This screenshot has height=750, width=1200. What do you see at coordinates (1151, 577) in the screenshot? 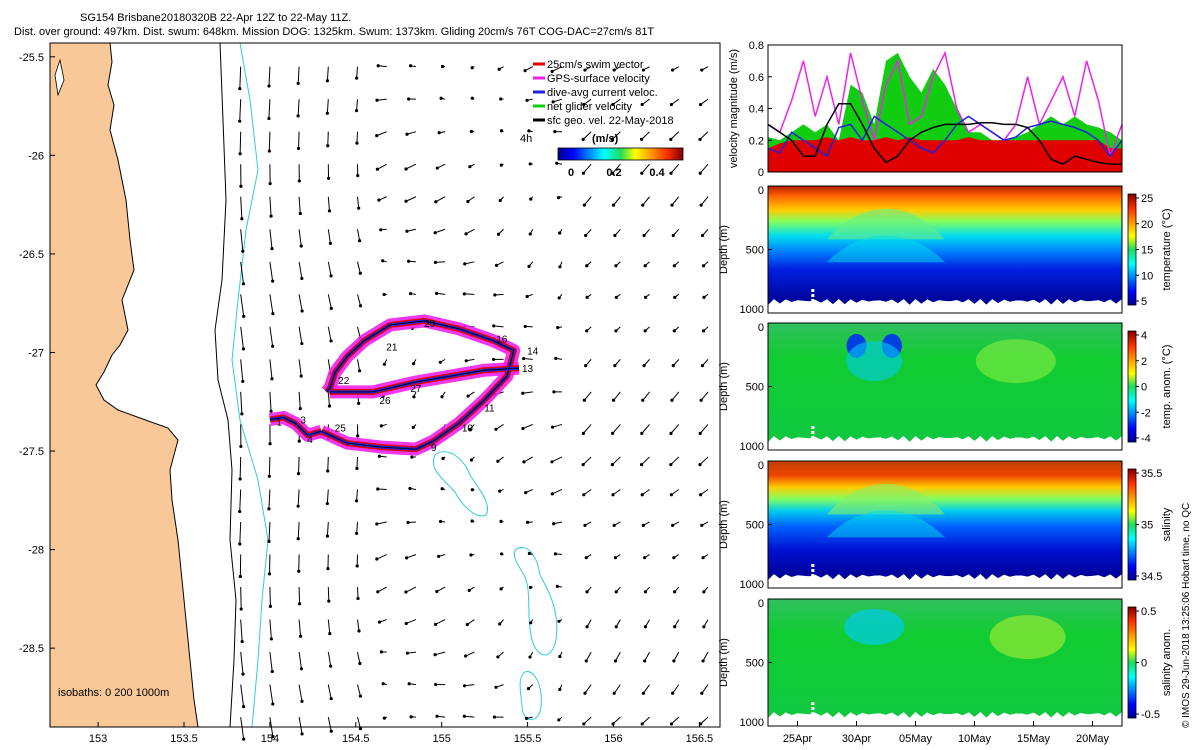
I see `colorbar-tick-label: 34.5` at bounding box center [1151, 577].